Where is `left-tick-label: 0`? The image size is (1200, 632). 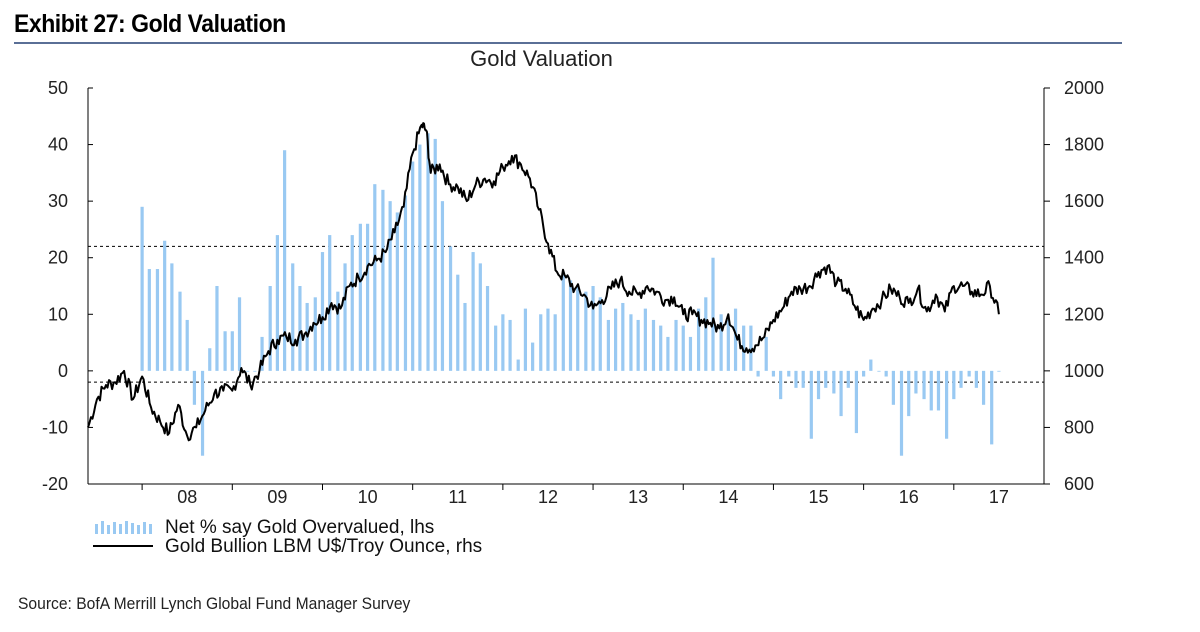 left-tick-label: 0 is located at coordinates (63, 371).